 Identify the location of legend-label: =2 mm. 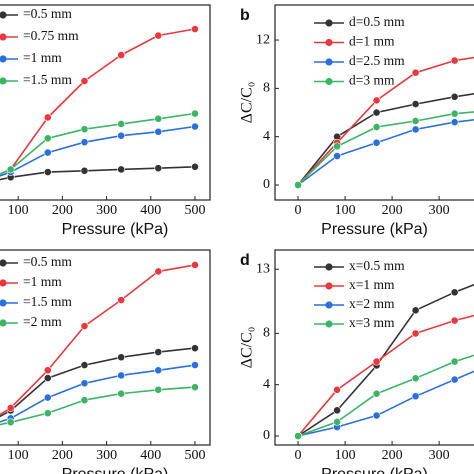
(42, 321).